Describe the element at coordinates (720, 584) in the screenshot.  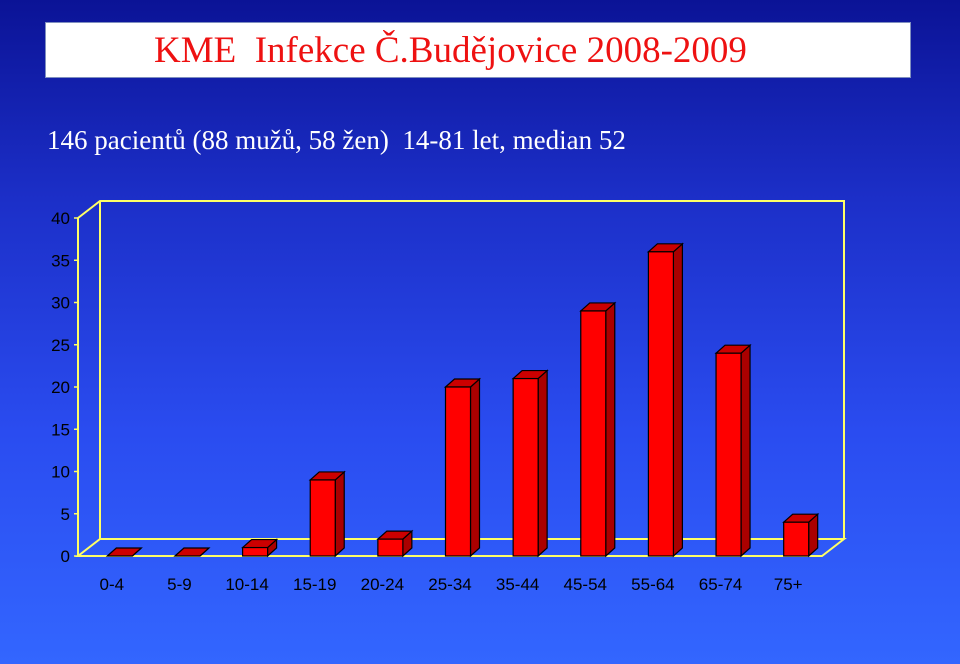
I see `x-tick-label: 65-74` at that location.